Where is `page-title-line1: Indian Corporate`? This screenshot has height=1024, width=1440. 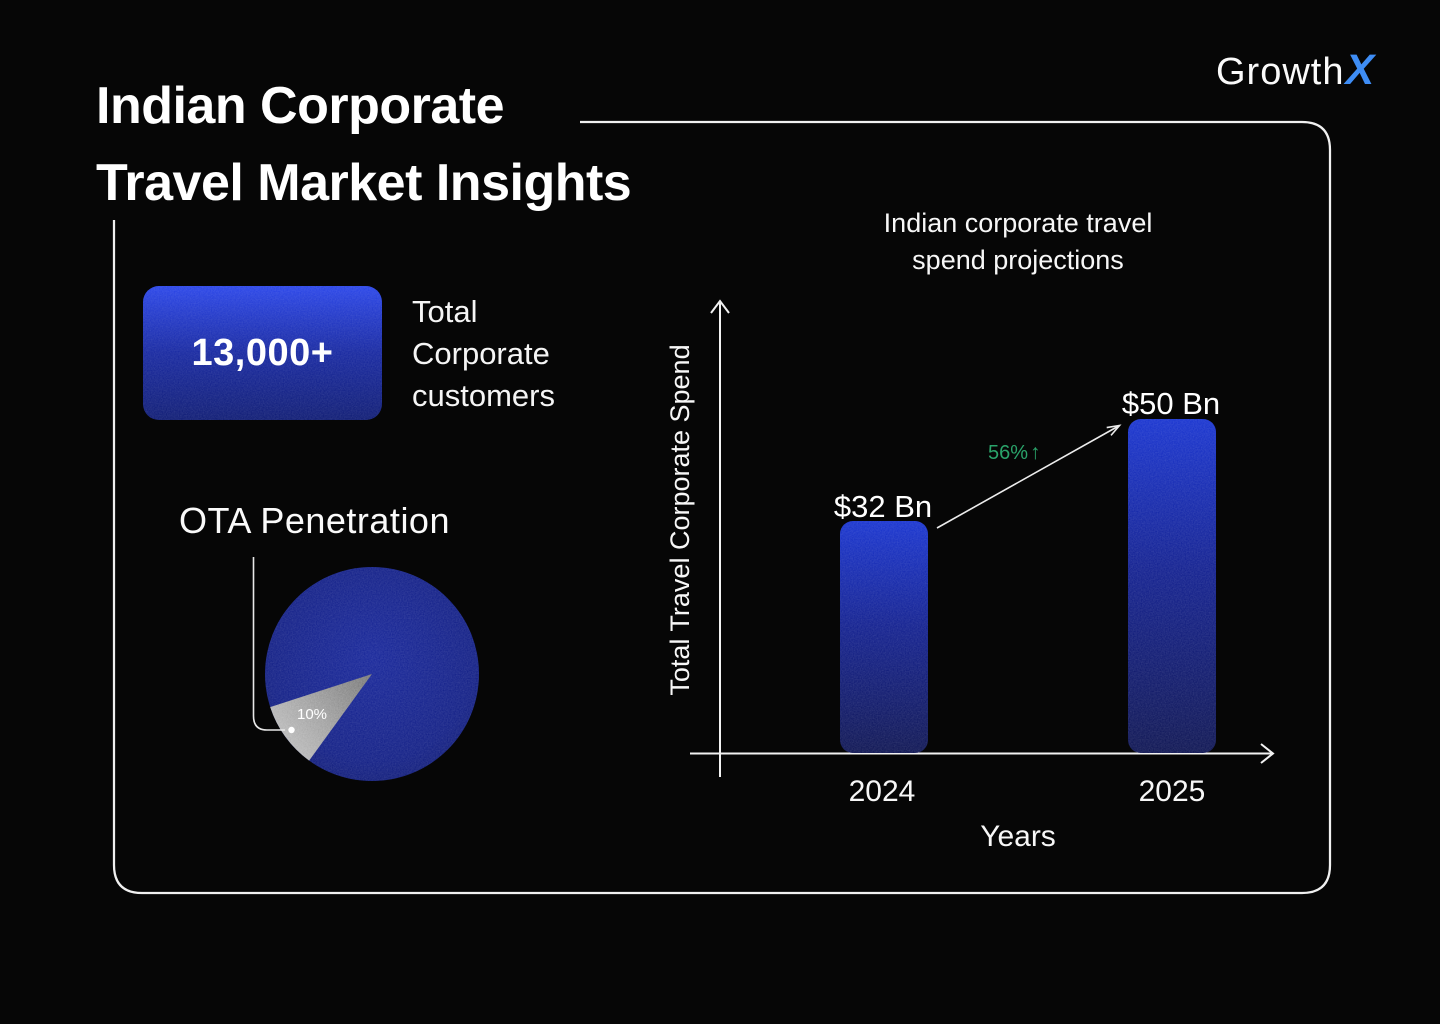
page-title-line1: Indian Corporate is located at coordinates (300, 106).